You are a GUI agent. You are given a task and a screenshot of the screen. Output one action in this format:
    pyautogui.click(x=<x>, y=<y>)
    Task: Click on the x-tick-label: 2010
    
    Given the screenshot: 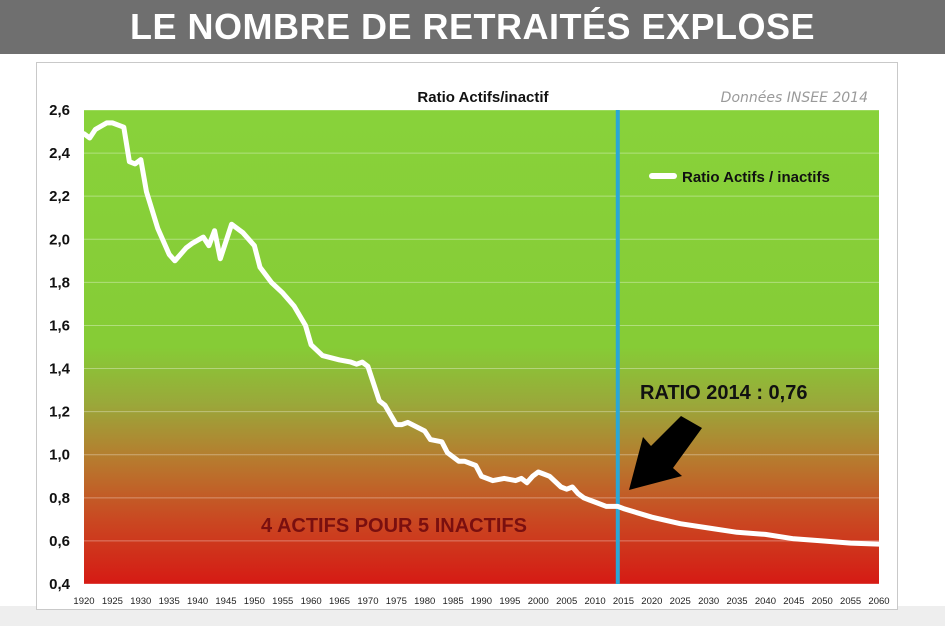 What is the action you would take?
    pyautogui.click(x=595, y=601)
    